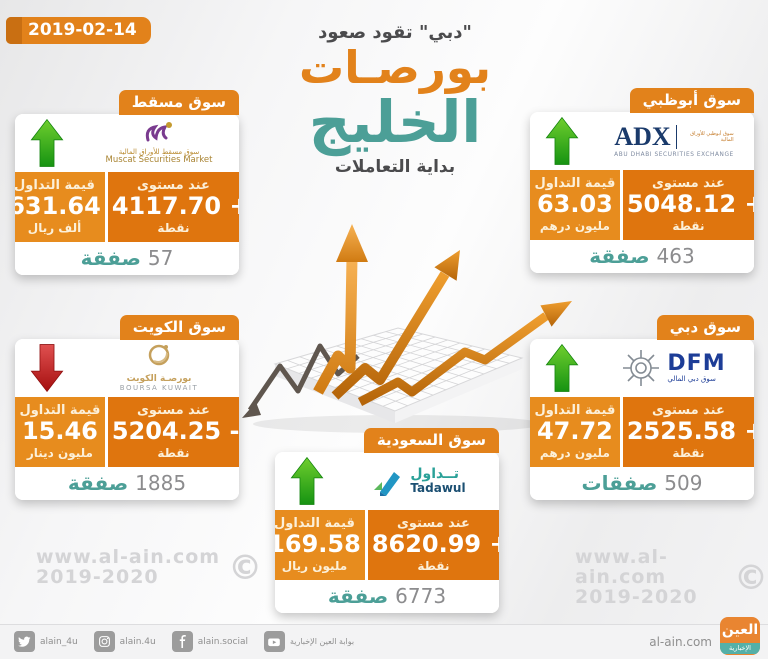 The height and width of the screenshot is (659, 768). Describe the element at coordinates (387, 596) in the screenshot. I see `deals-row: 6773 صفقة` at that location.